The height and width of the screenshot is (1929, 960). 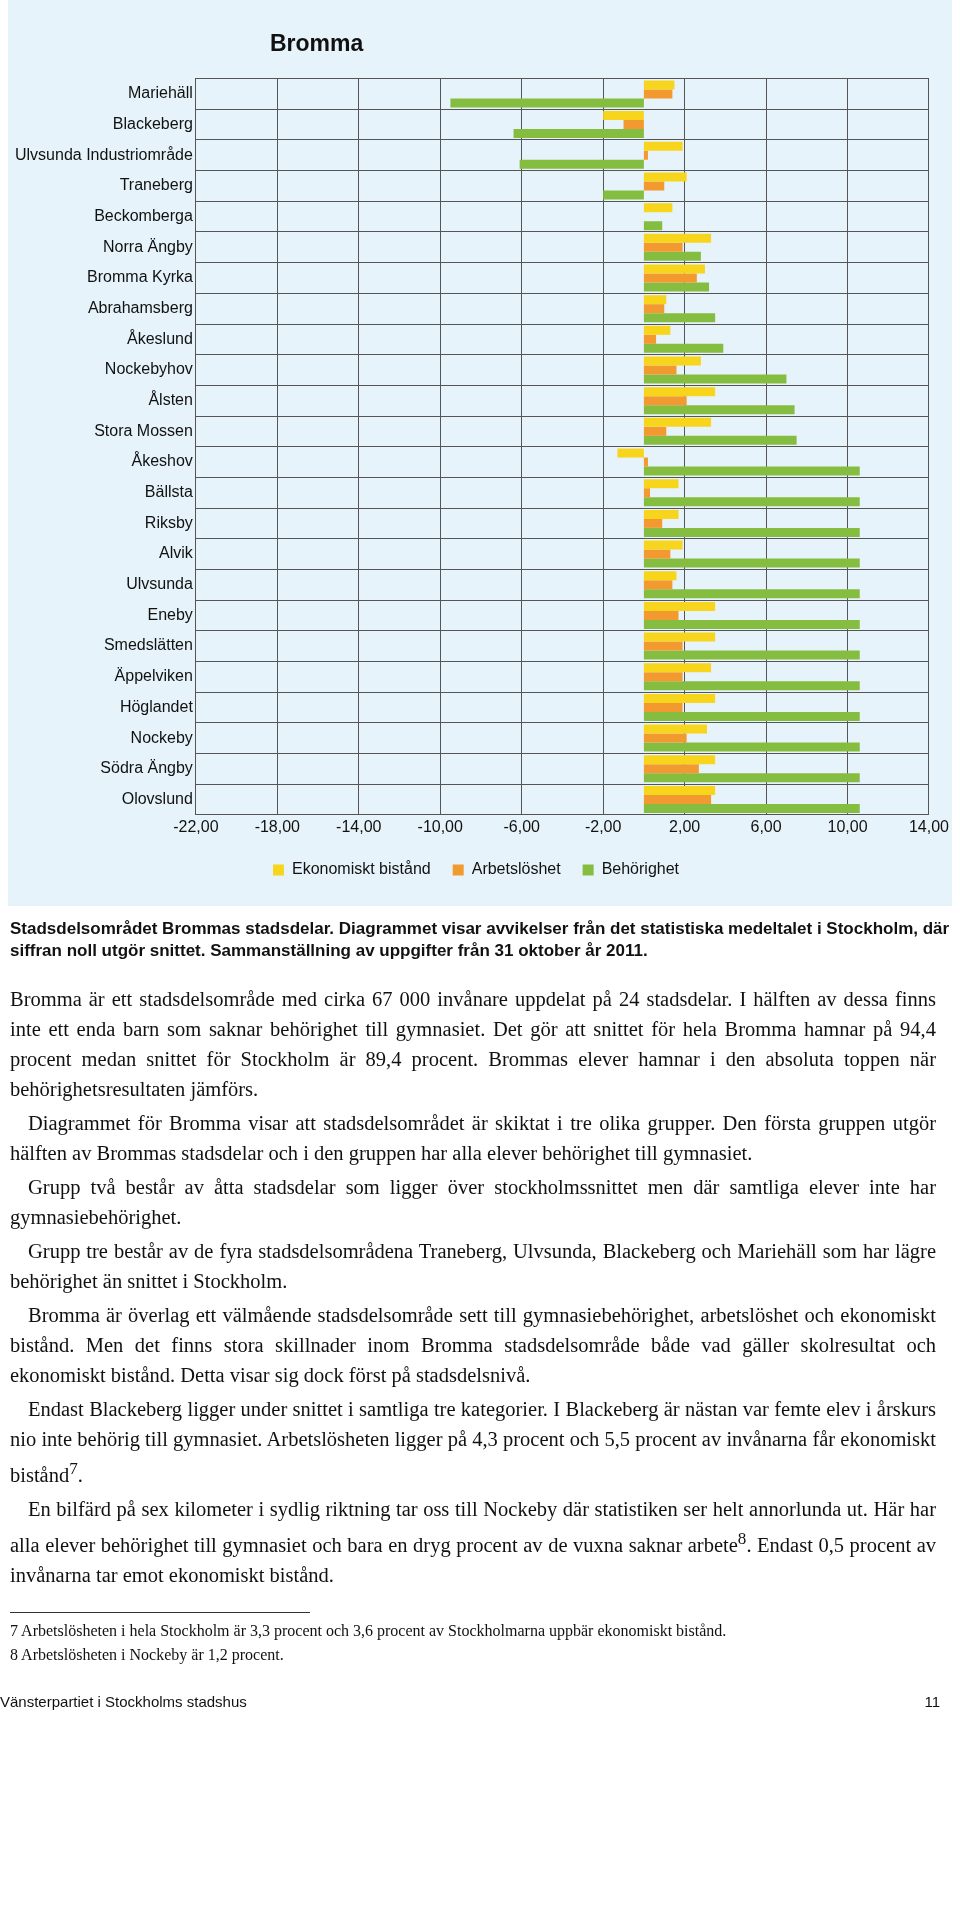 I want to click on y-tick-label: Bällsta, so click(x=168, y=492).